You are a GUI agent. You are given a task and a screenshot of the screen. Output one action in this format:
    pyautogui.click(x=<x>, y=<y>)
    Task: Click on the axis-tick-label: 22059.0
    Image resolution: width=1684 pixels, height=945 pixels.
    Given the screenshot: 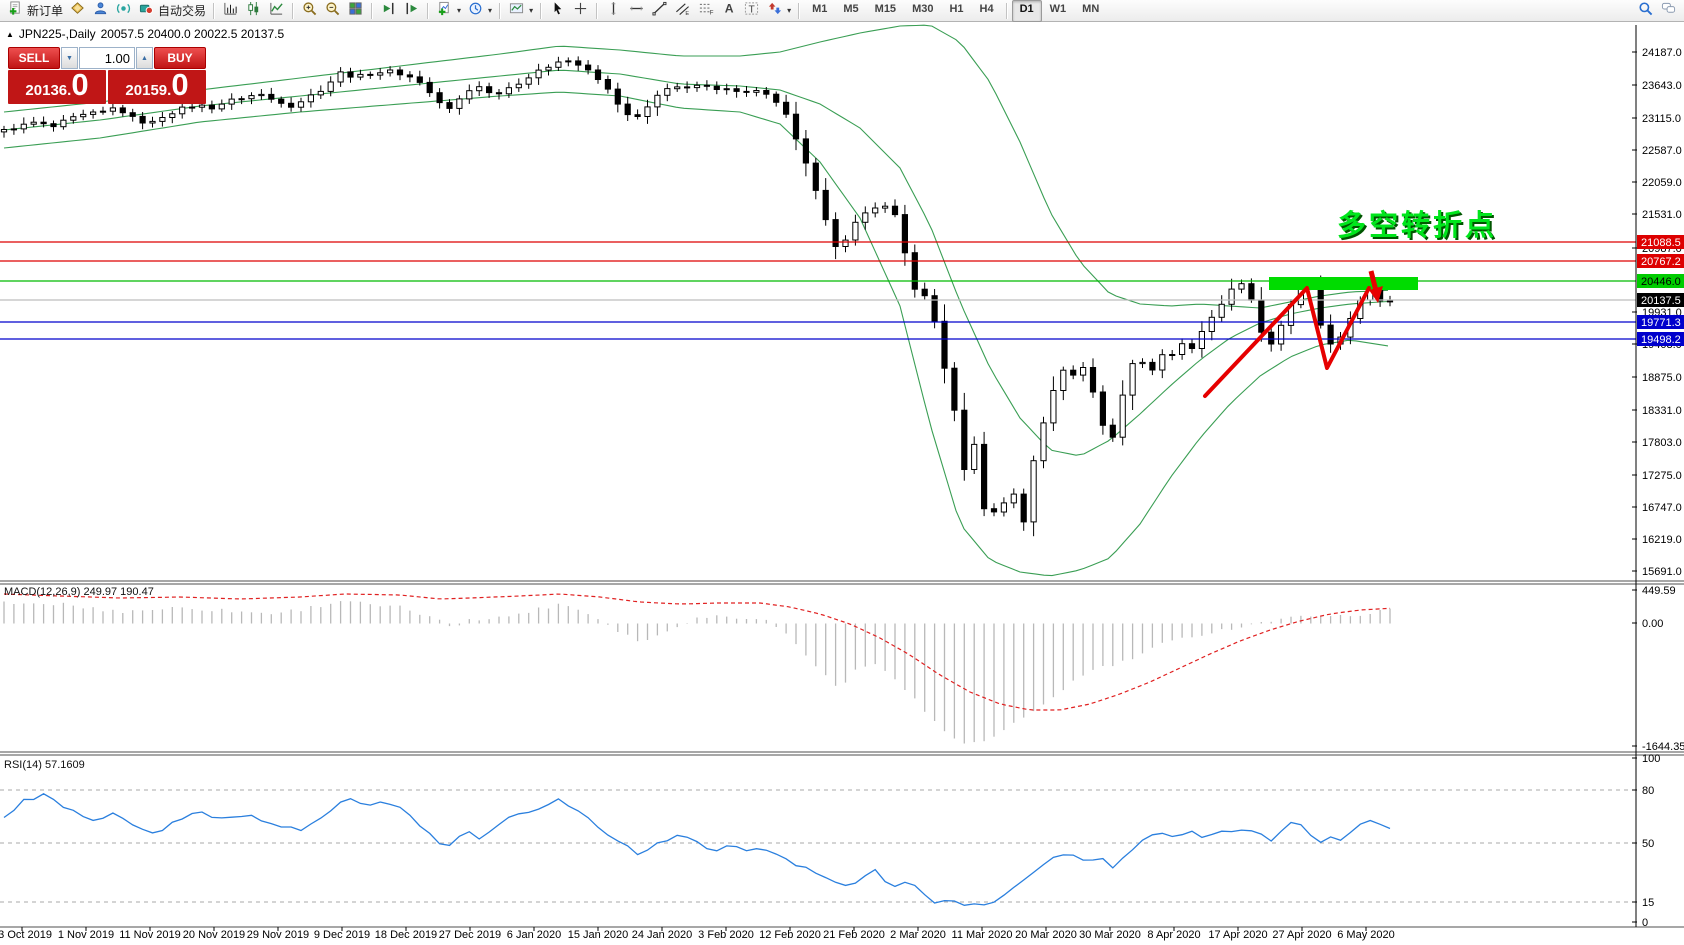 What is the action you would take?
    pyautogui.click(x=1662, y=183)
    